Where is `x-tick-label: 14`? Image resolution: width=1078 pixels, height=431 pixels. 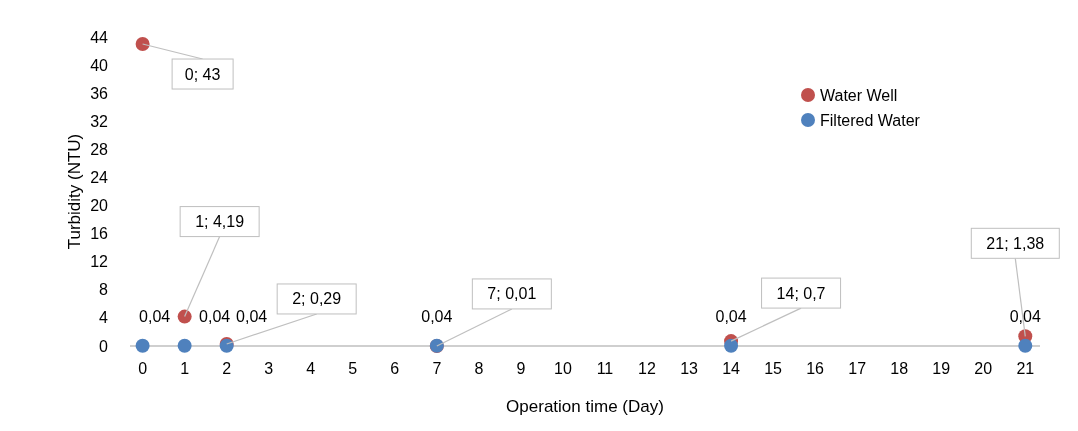 x-tick-label: 14 is located at coordinates (731, 368).